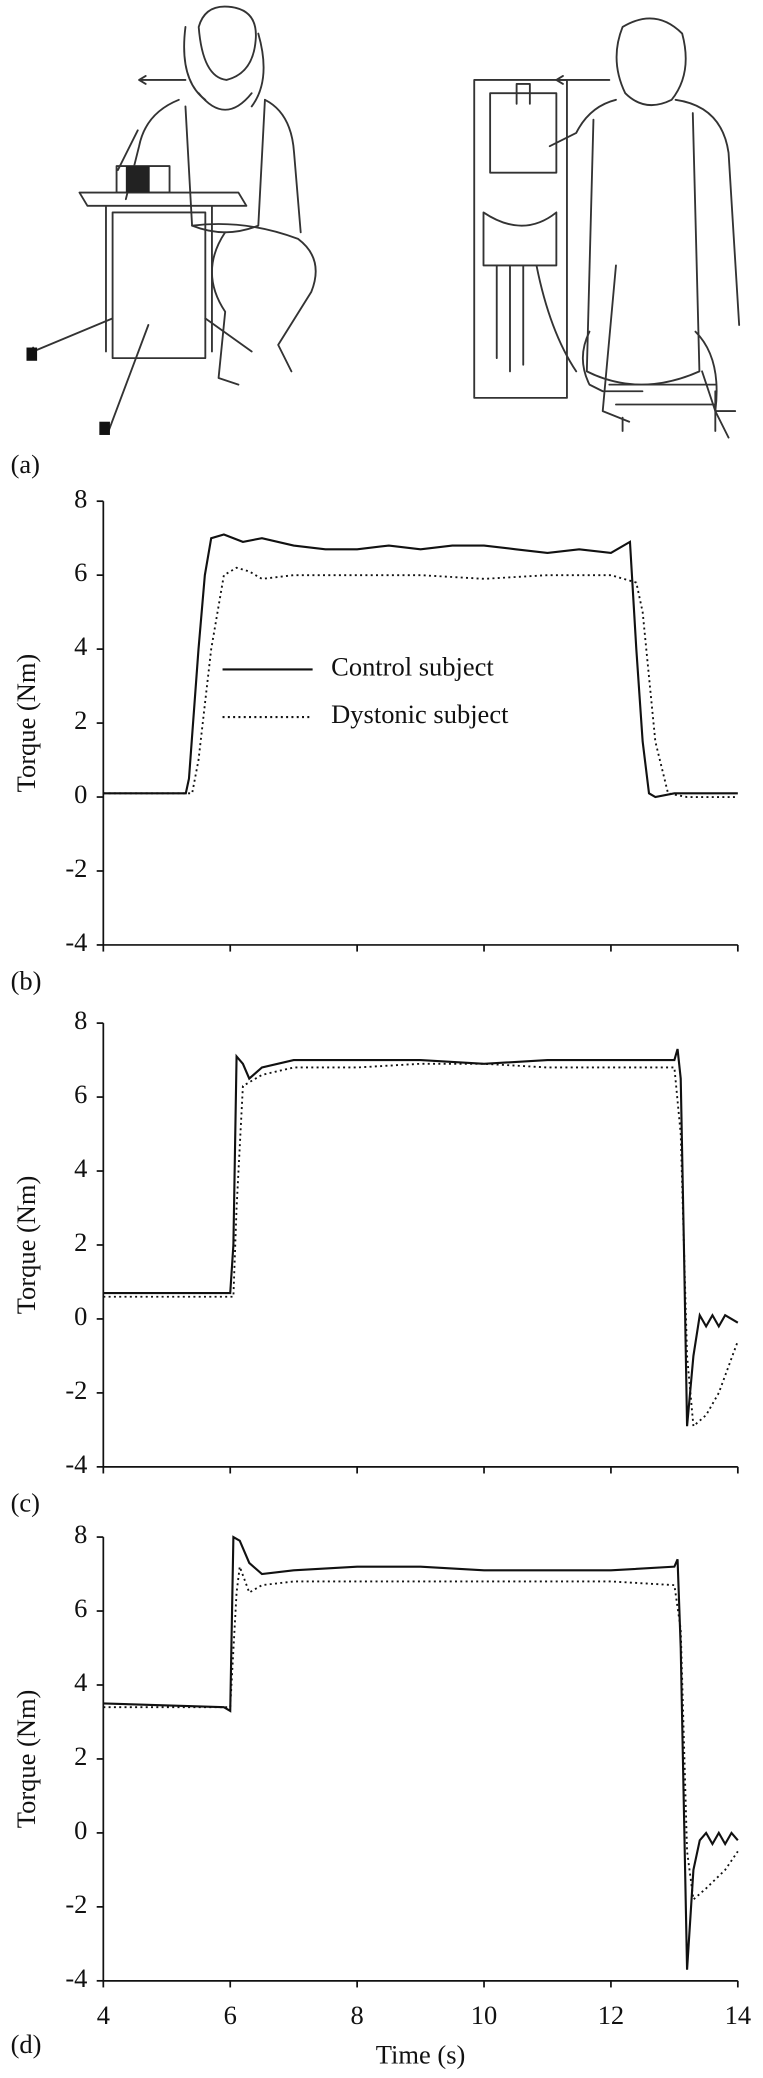 The height and width of the screenshot is (2078, 763). What do you see at coordinates (738, 2015) in the screenshot?
I see `x-tick-label: 14` at bounding box center [738, 2015].